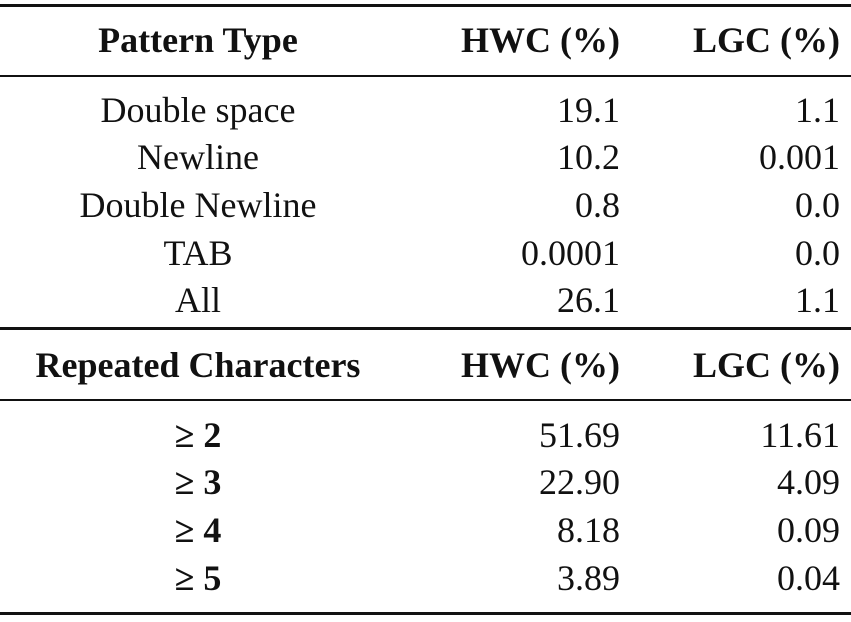  Describe the element at coordinates (198, 110) in the screenshot. I see `table-cell: Double space` at that location.